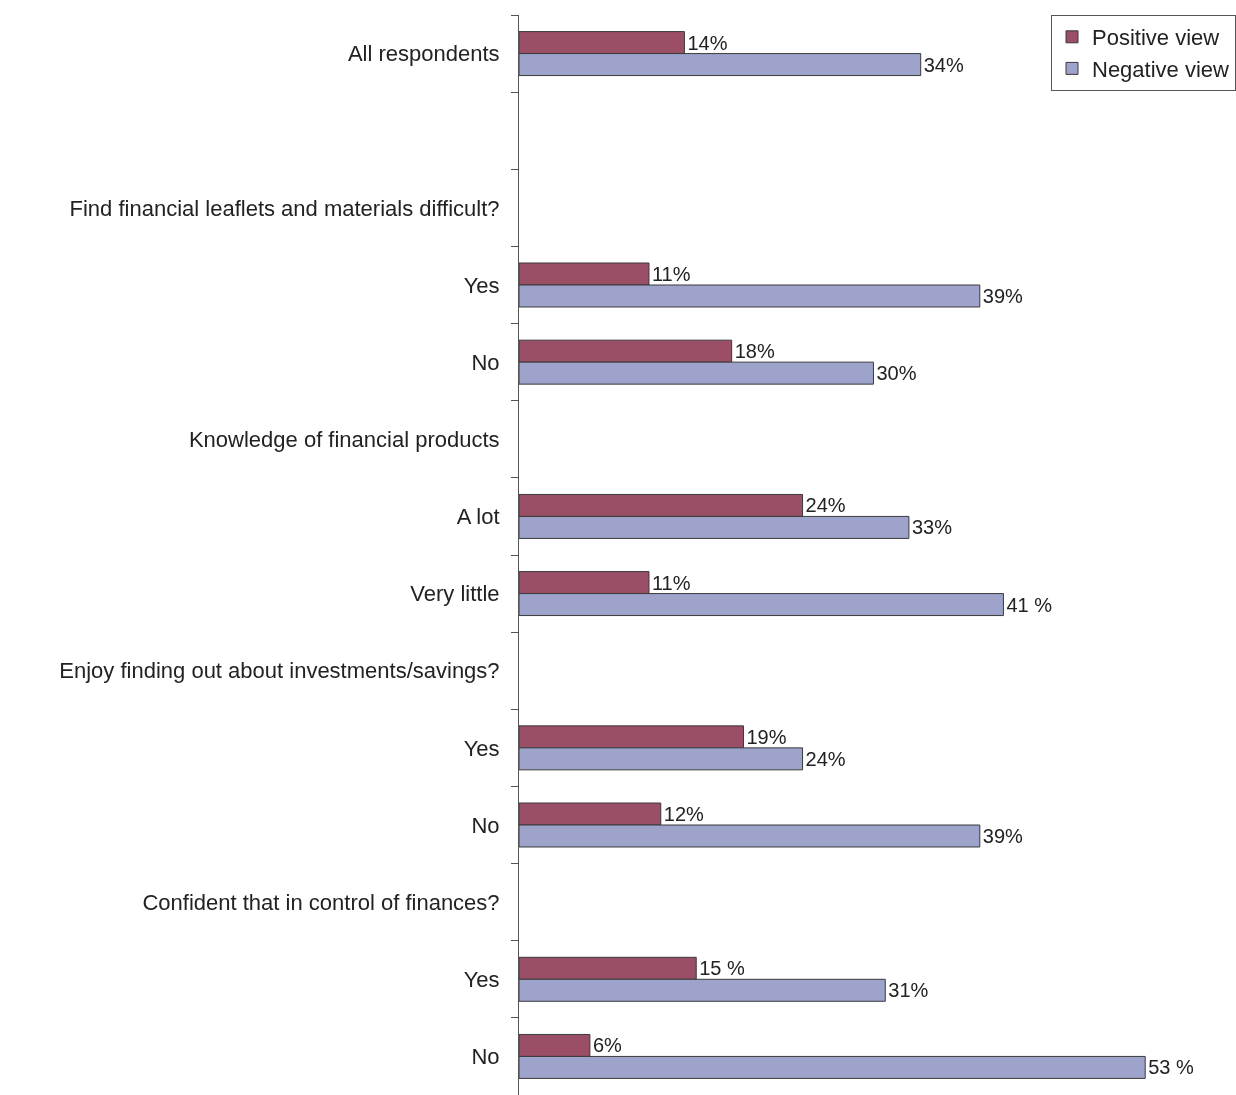 The height and width of the screenshot is (1095, 1236). What do you see at coordinates (722, 968) in the screenshot?
I see `data-label: 15 %` at bounding box center [722, 968].